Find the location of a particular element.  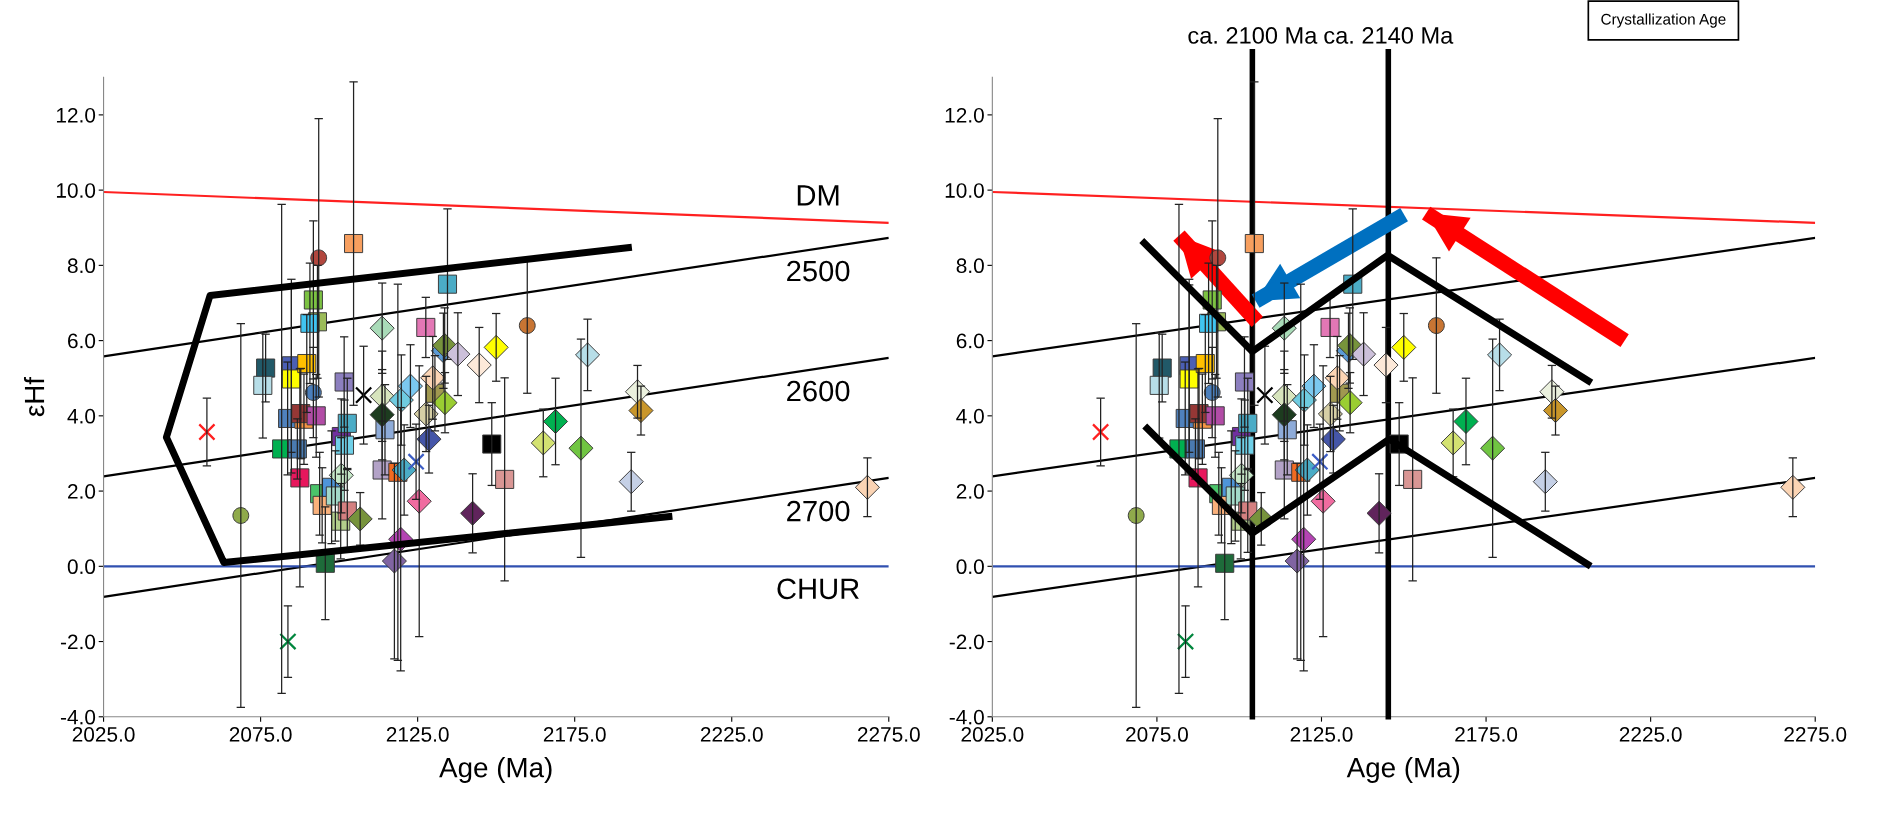

ref-line-label: ca. 2140 Ma is located at coordinates (1389, 35).